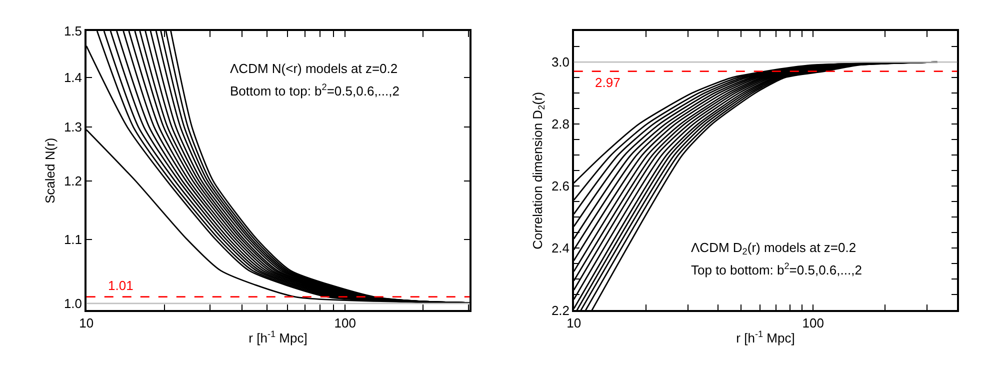 The image size is (981, 368). I want to click on y-tick-label: 2.6, so click(560, 186).